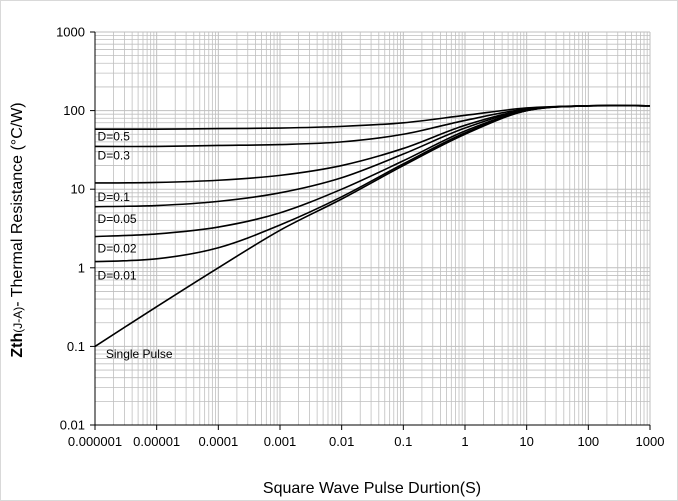 This screenshot has height=501, width=678. I want to click on x-tick-label: 10, so click(526, 441).